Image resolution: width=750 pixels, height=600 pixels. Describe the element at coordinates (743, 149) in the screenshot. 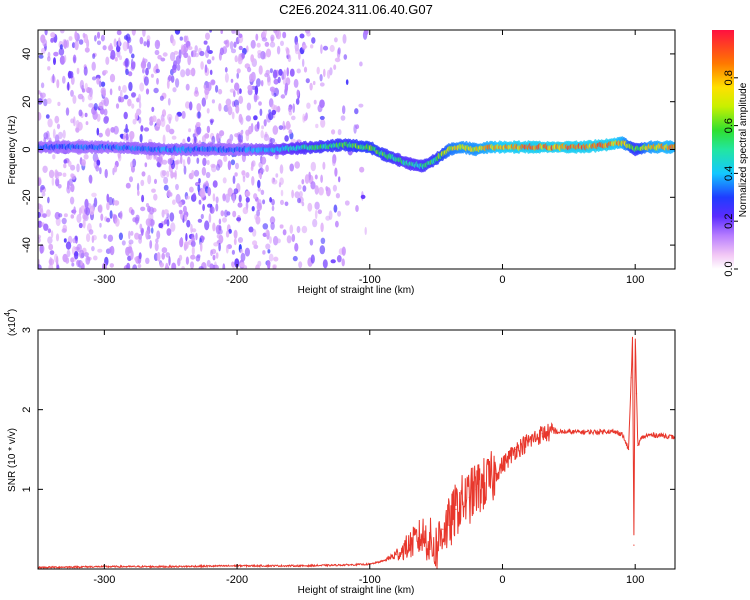

I see `colorbar-label: Normalized spectral amplitude` at that location.